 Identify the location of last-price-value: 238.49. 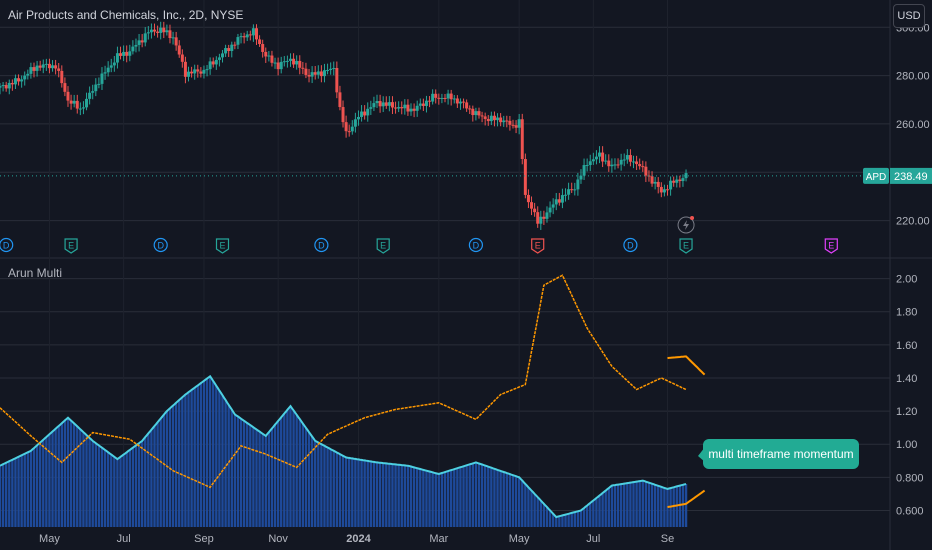
(911, 177).